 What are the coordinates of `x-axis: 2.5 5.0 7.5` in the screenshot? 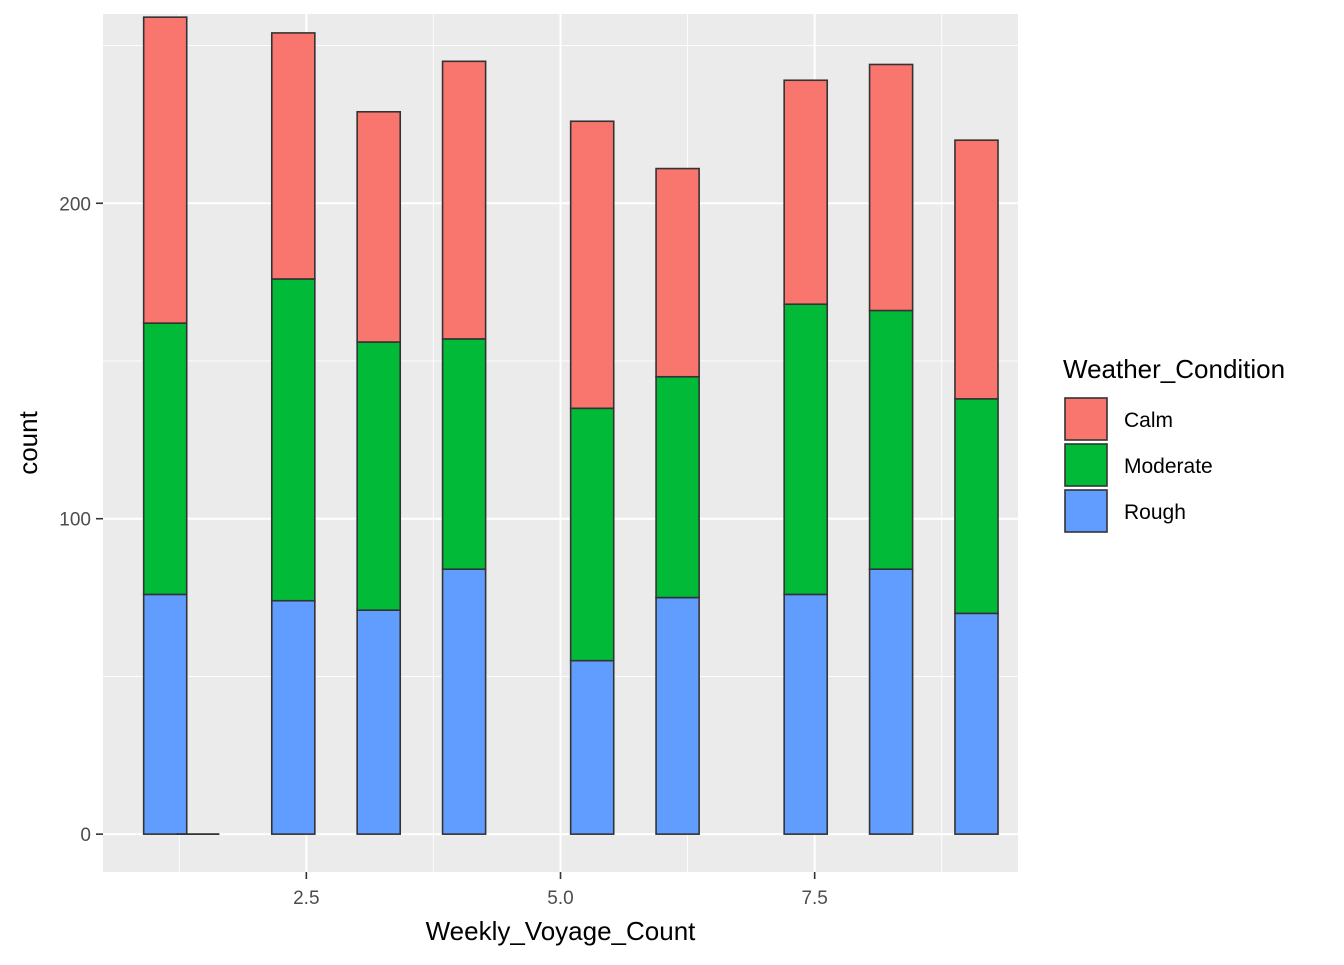 It's located at (560, 890).